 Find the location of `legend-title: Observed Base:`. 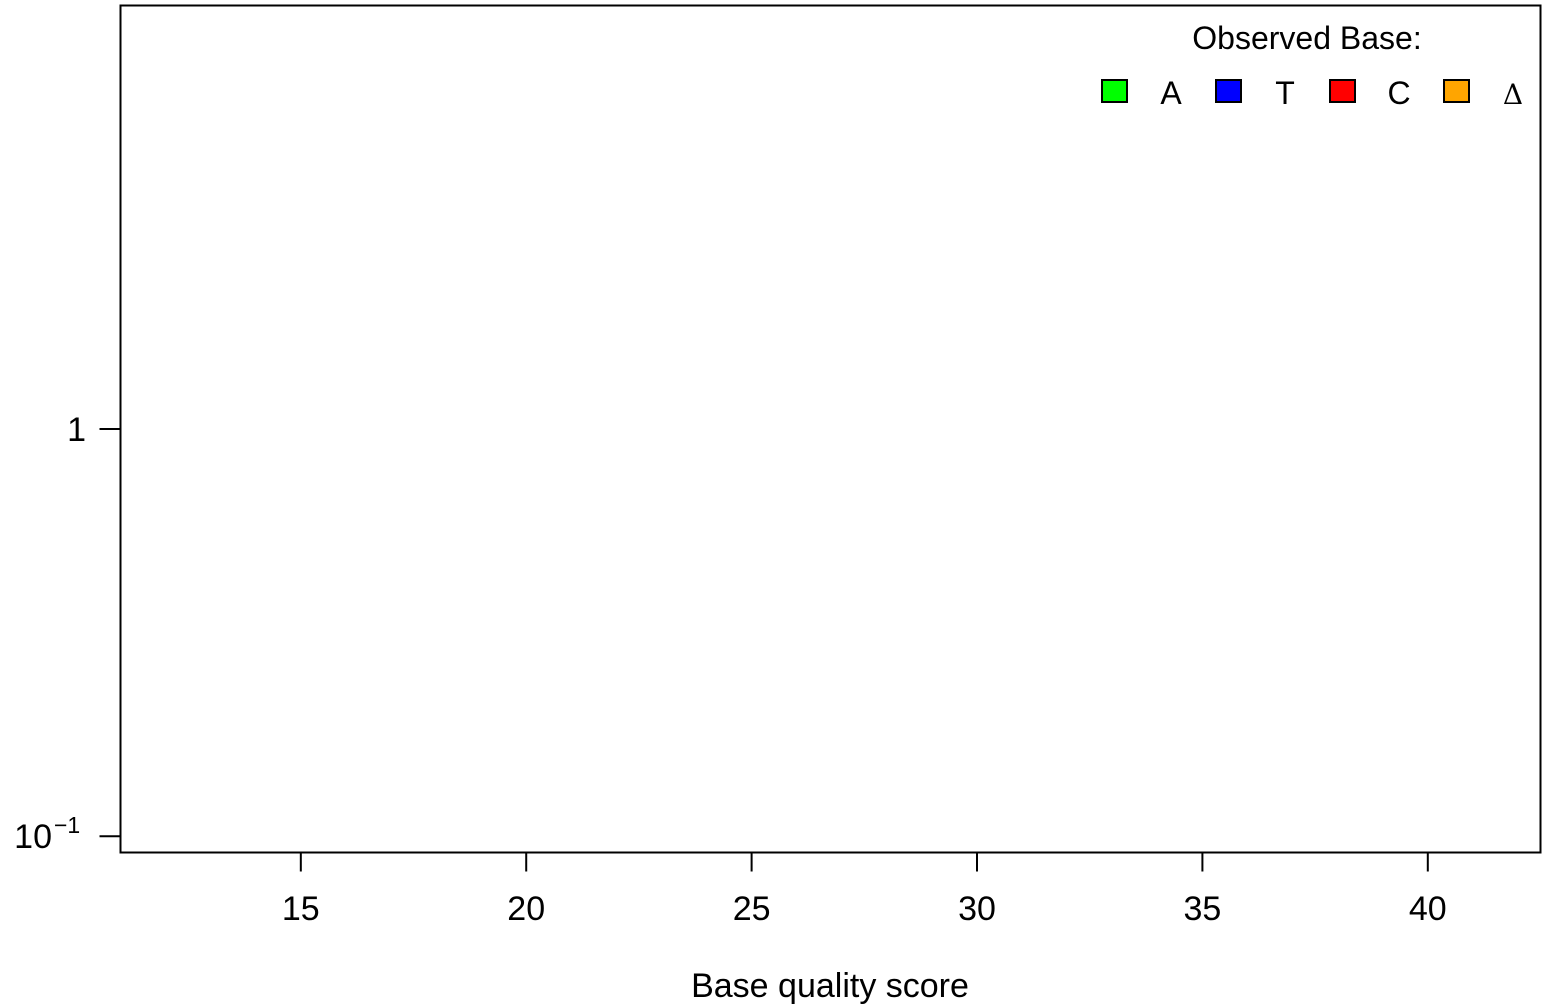

legend-title: Observed Base: is located at coordinates (1306, 38).